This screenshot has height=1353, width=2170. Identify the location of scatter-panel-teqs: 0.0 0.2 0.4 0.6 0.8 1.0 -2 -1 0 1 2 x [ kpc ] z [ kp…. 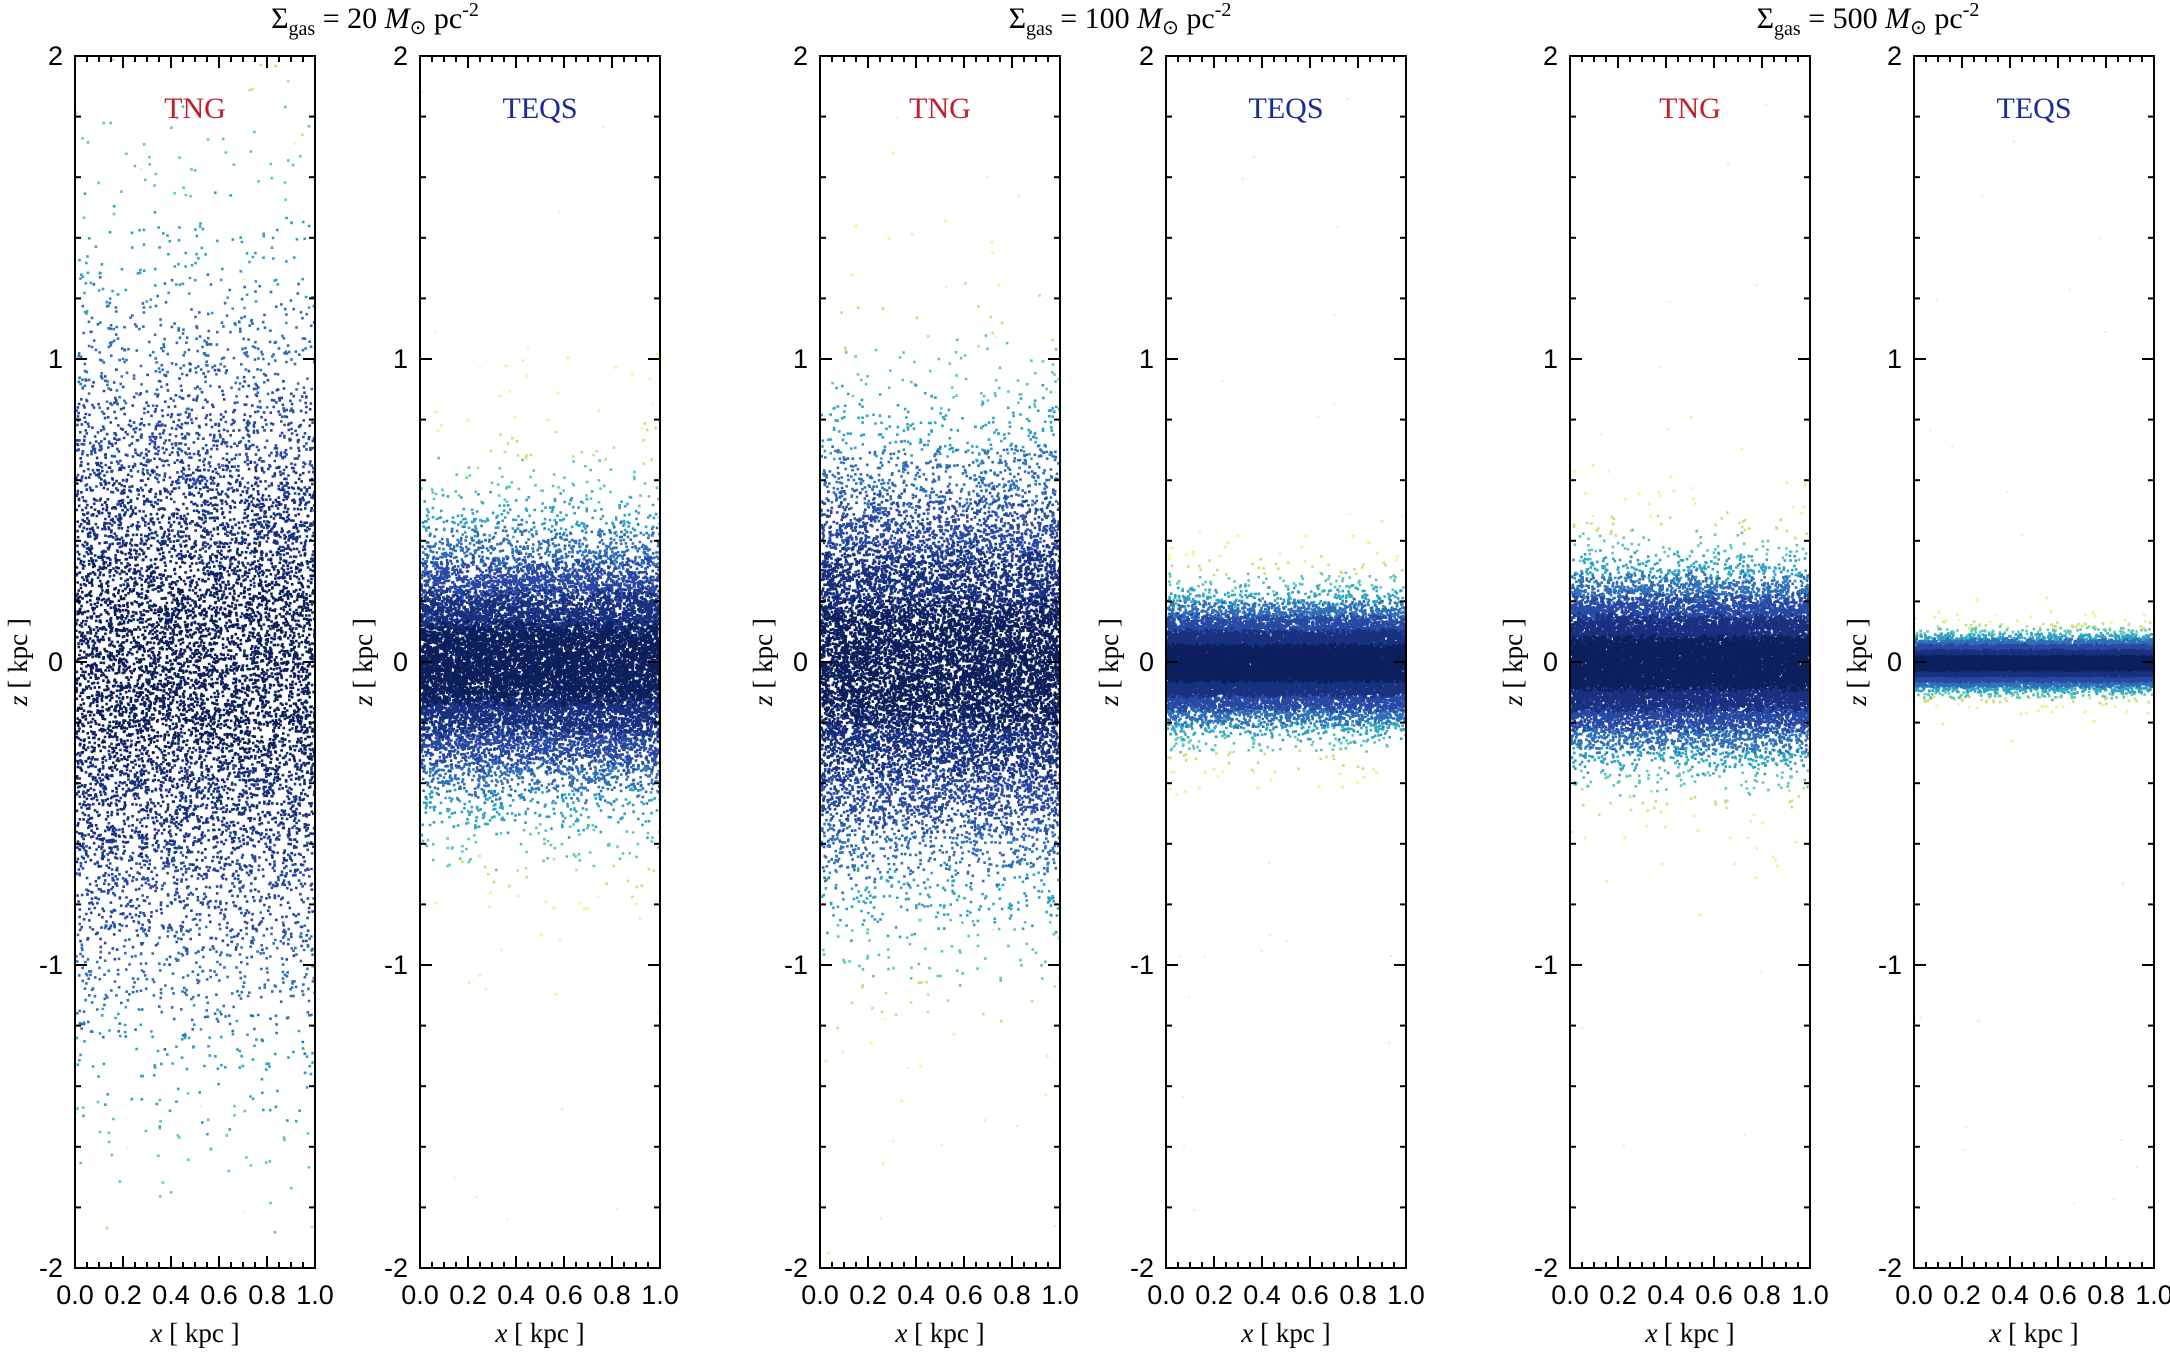
(2006, 694).